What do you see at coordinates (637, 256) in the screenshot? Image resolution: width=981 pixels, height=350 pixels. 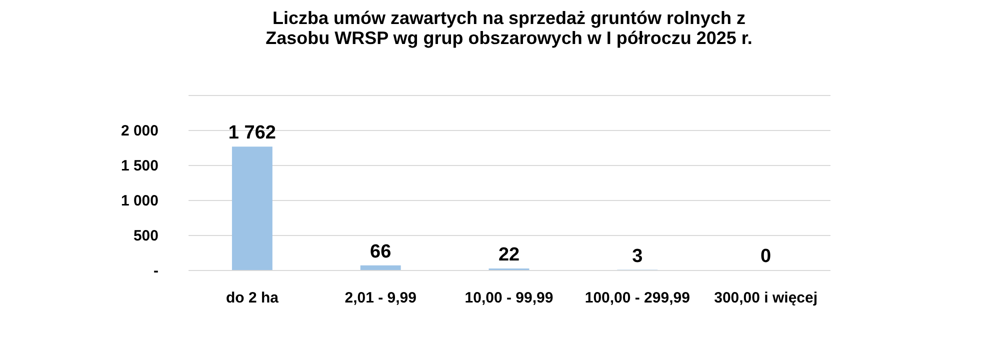 I see `data-label: 3` at bounding box center [637, 256].